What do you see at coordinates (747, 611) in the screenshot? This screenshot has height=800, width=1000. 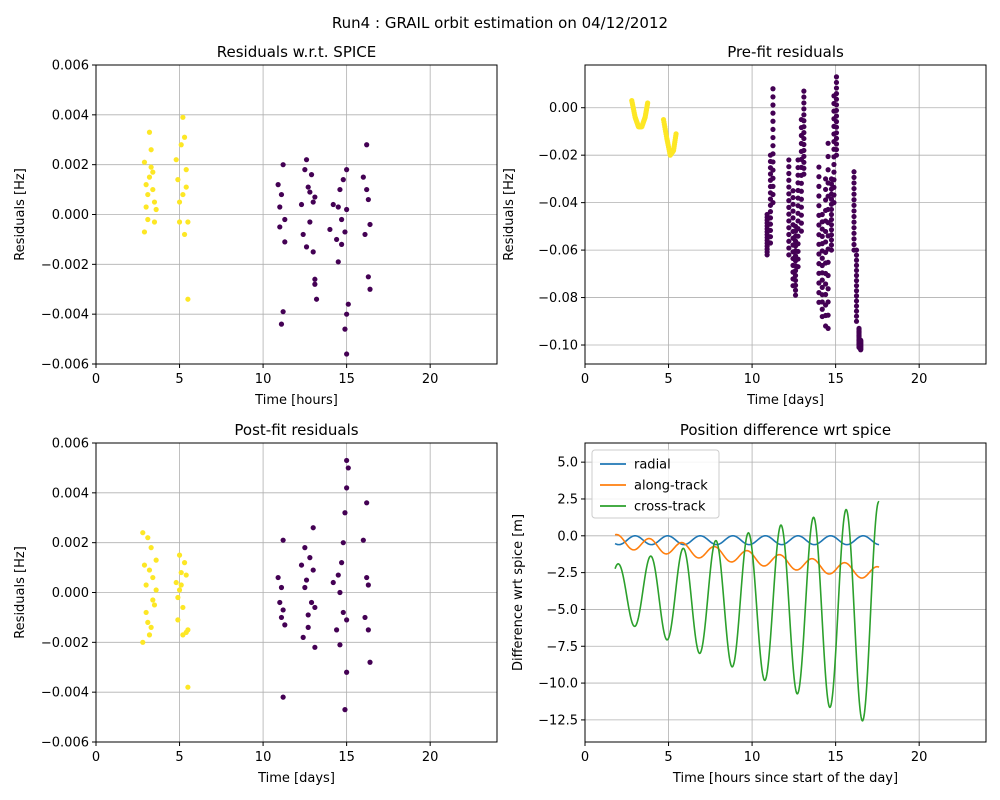 I see `series-line-cross-track` at bounding box center [747, 611].